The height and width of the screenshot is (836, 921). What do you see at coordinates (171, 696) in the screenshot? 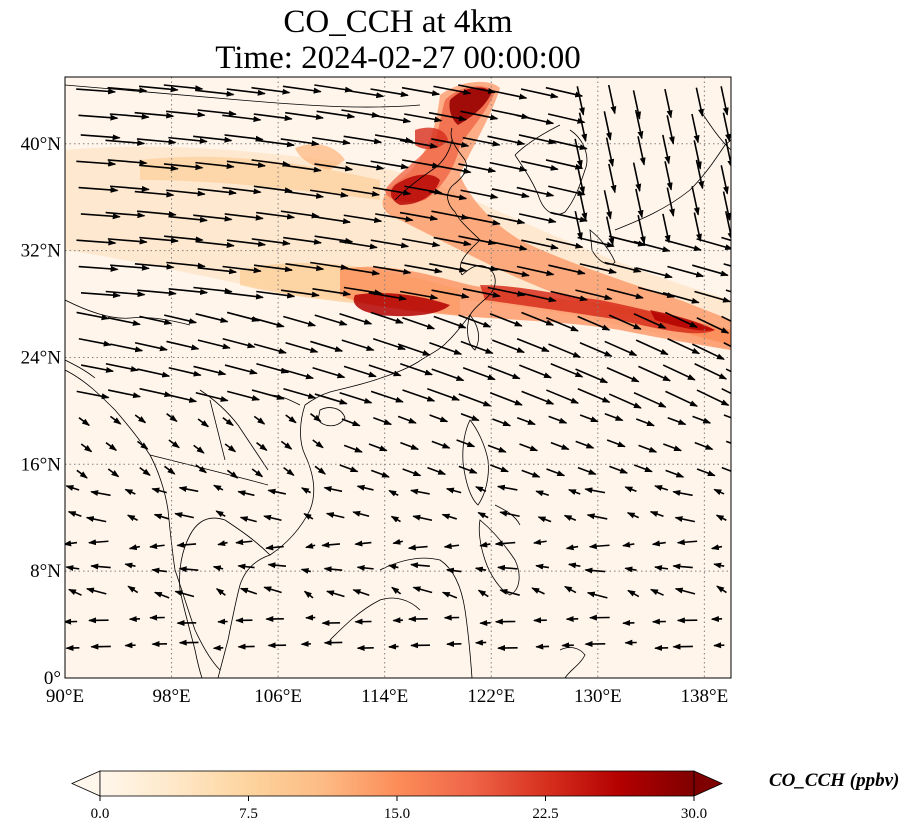
I see `x-tick-label: 98°E` at bounding box center [171, 696].